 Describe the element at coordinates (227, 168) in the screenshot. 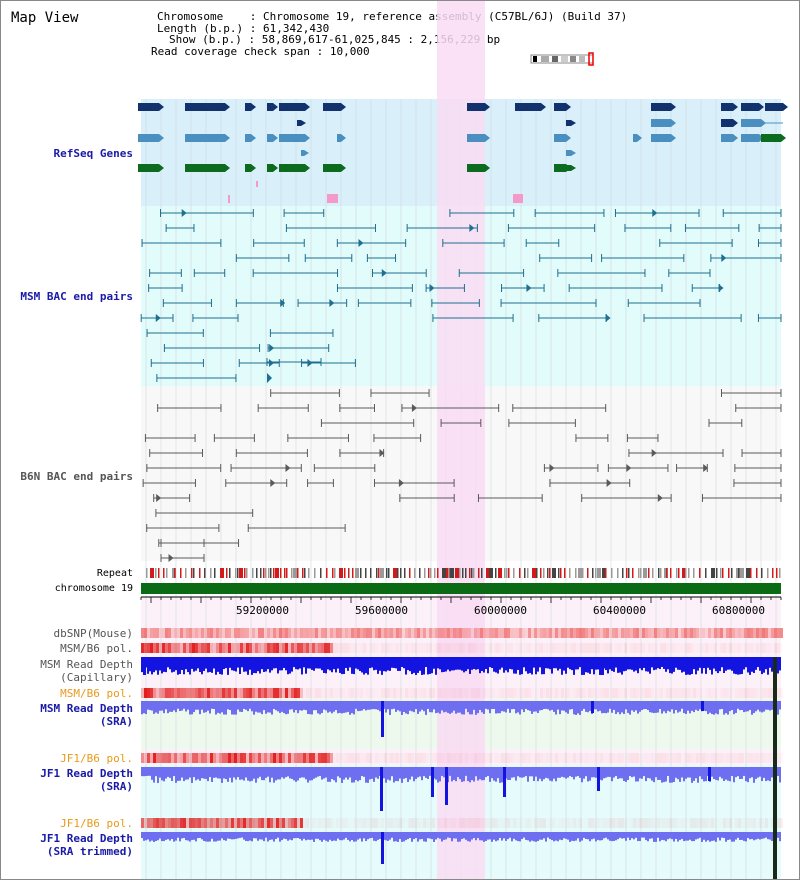

I see `gene-arrow` at that location.